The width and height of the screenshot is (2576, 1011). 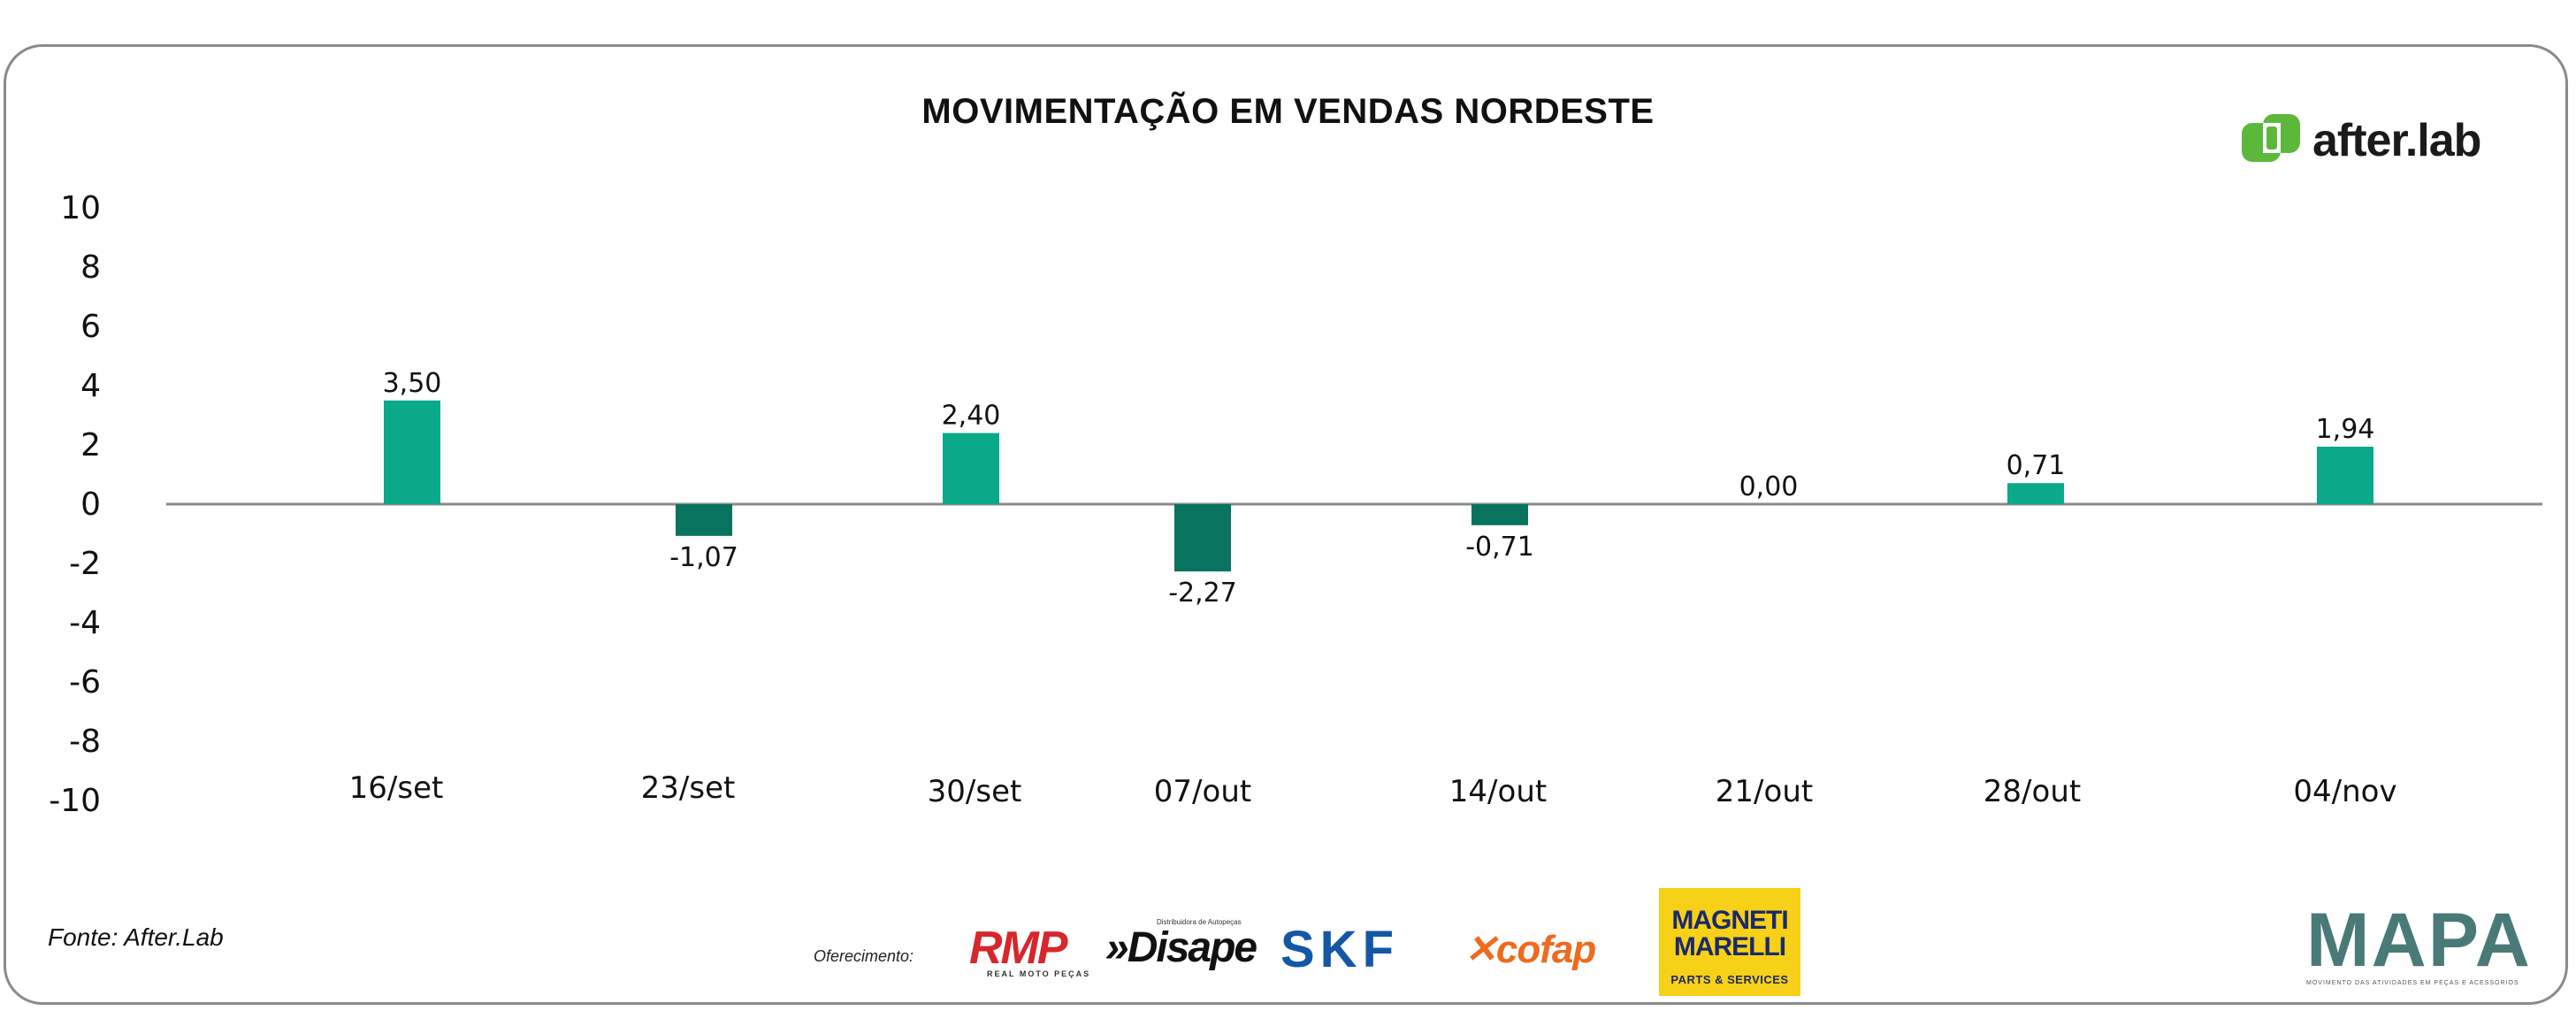 What do you see at coordinates (85, 742) in the screenshot?
I see `y-tick-label: -8` at bounding box center [85, 742].